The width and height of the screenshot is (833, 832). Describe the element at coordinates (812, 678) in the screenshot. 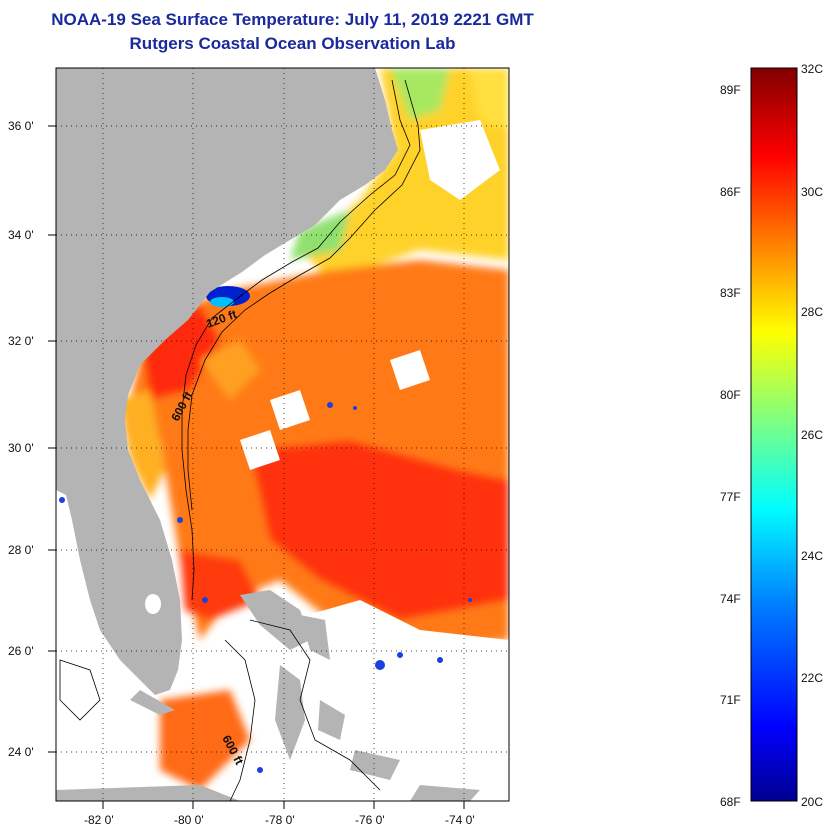

I see `c-label: 22C` at that location.